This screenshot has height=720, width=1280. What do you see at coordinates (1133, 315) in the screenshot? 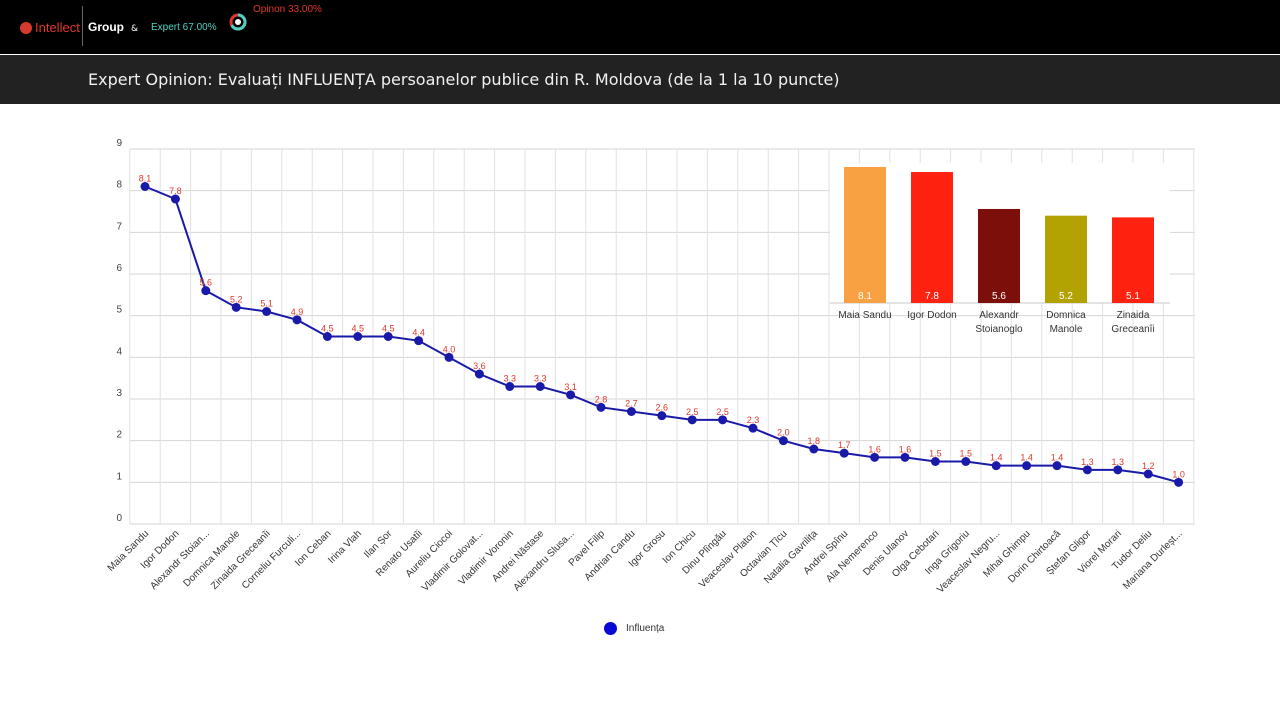
I see `inset-bar-label: Zinaida` at bounding box center [1133, 315].